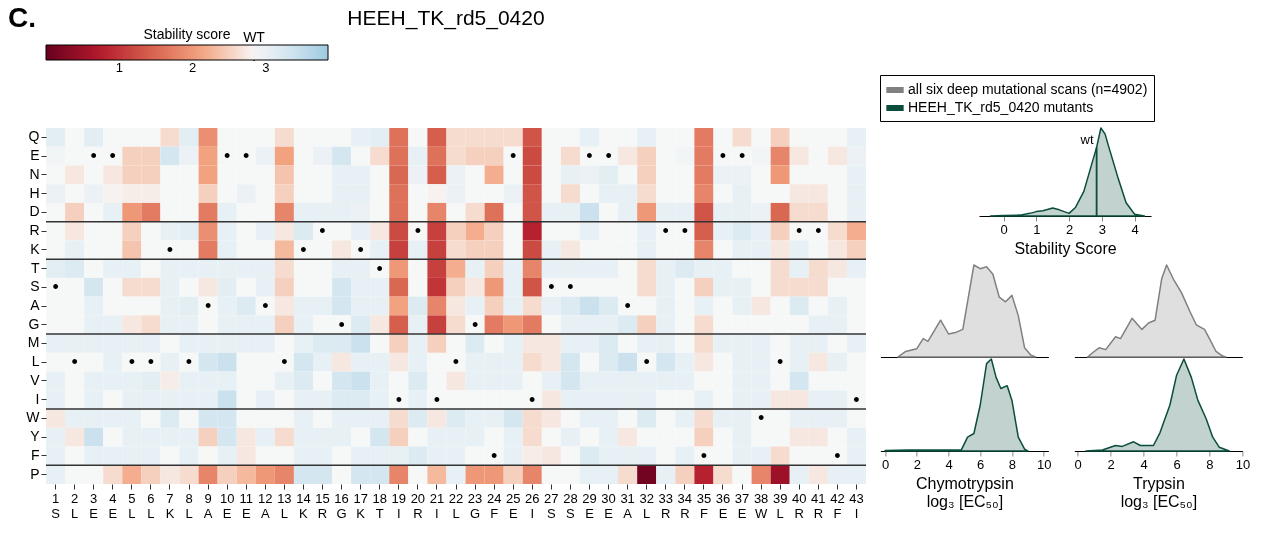 This screenshot has height=544, width=1262. Describe the element at coordinates (886, 464) in the screenshot. I see `x-tick-label: 0` at that location.